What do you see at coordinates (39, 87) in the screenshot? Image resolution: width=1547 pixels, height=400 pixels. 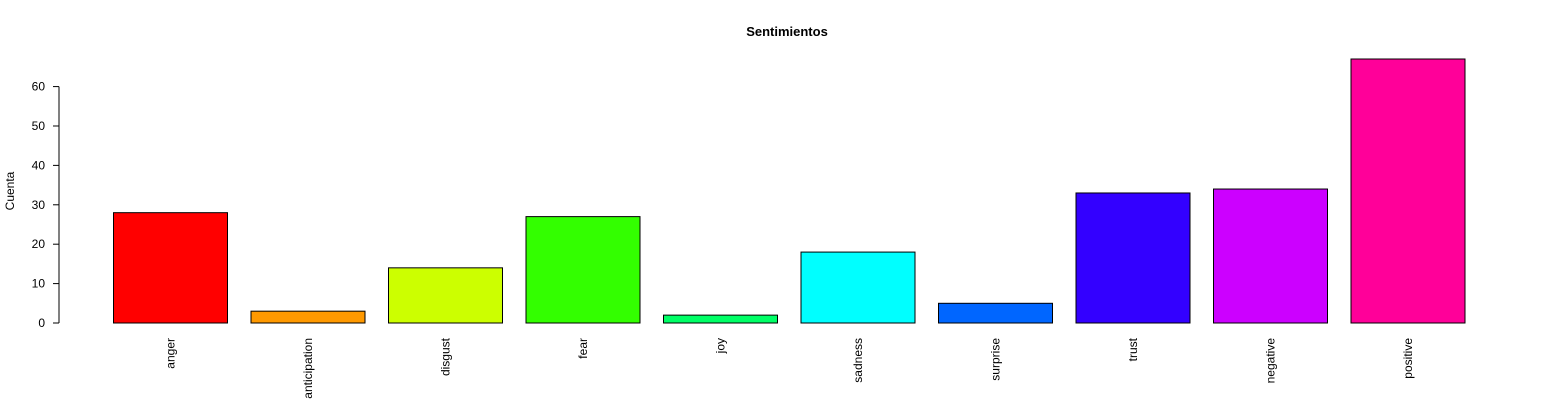 I see `y-tick-label: 60` at bounding box center [39, 87].